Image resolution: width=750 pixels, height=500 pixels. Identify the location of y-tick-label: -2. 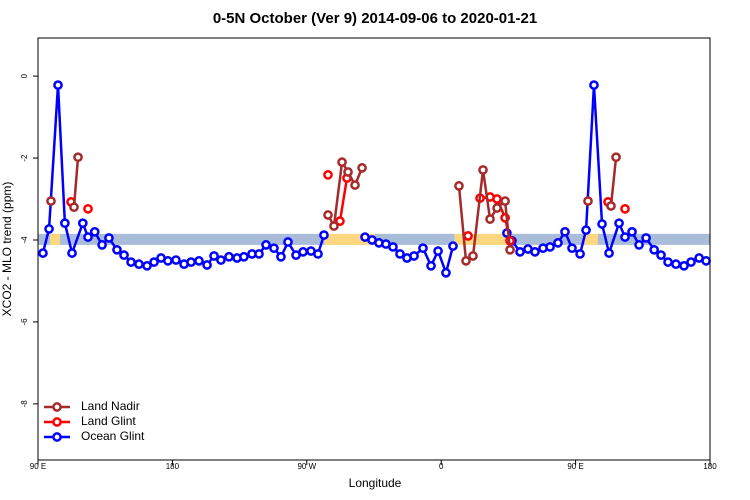
(24, 158).